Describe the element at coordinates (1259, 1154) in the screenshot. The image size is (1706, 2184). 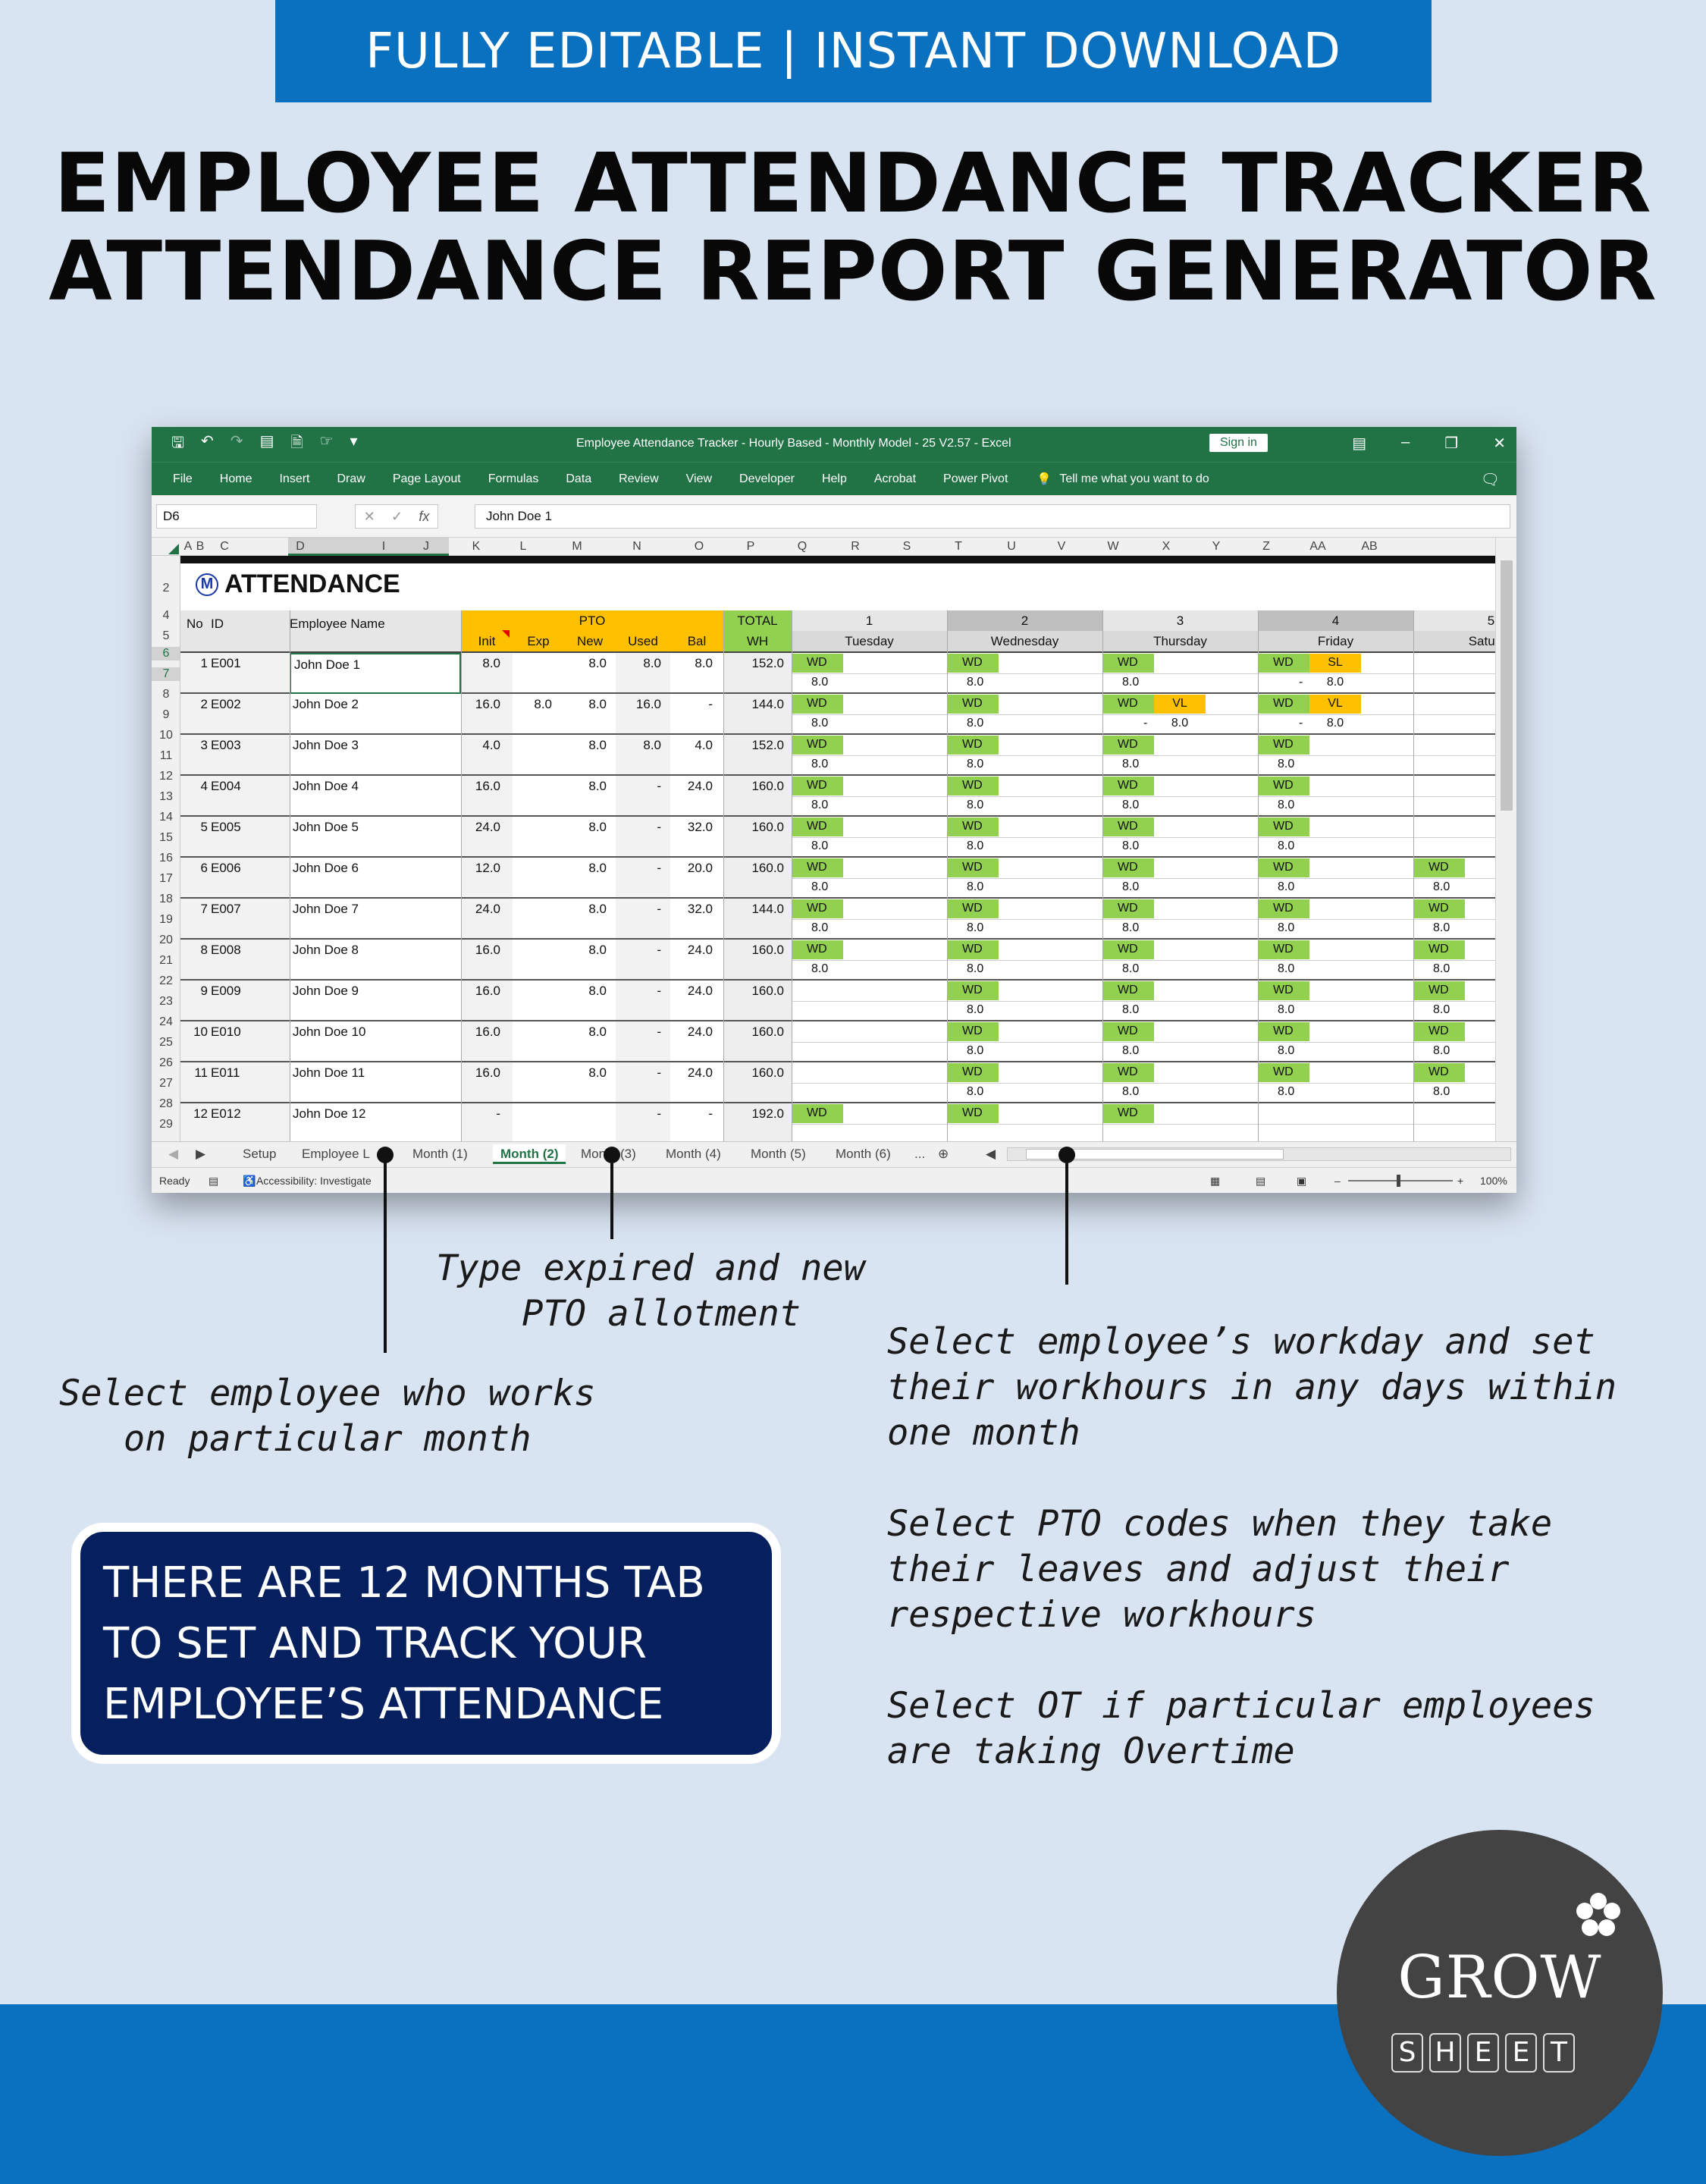
I see `horizontal-scrollbar` at that location.